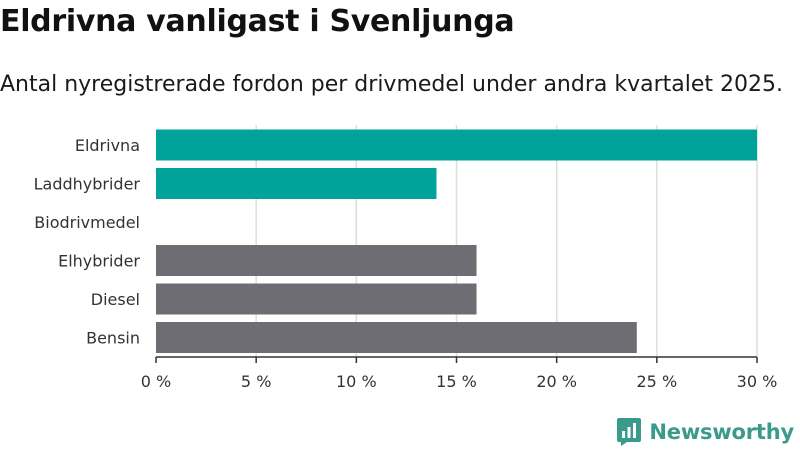 The width and height of the screenshot is (800, 450). I want to click on x-tick-label: 15 %, so click(456, 381).